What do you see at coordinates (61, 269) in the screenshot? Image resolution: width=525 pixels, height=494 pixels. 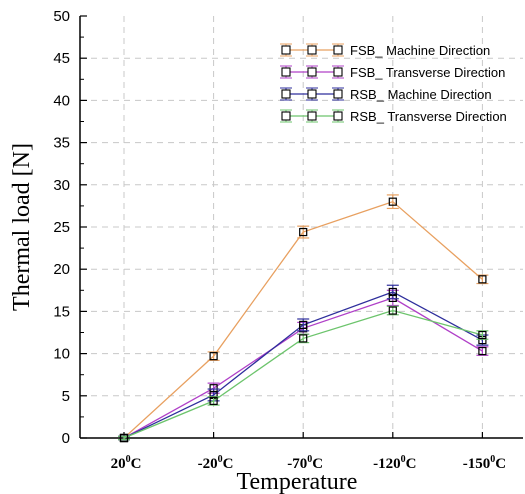 I see `y-tick-label: 20` at bounding box center [61, 269].